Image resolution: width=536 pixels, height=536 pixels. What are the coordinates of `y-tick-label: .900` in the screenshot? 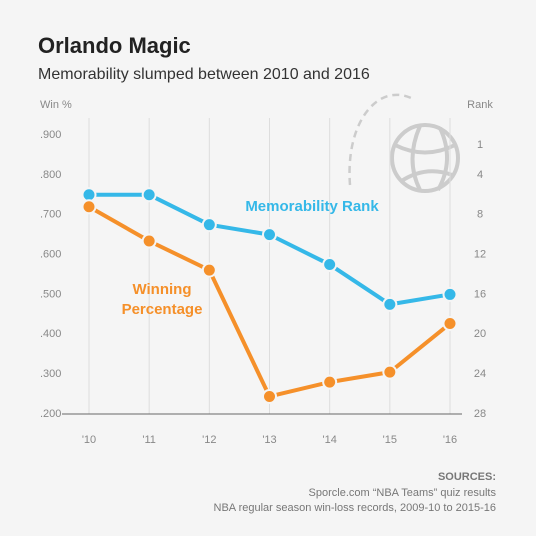 It's located at (50, 135).